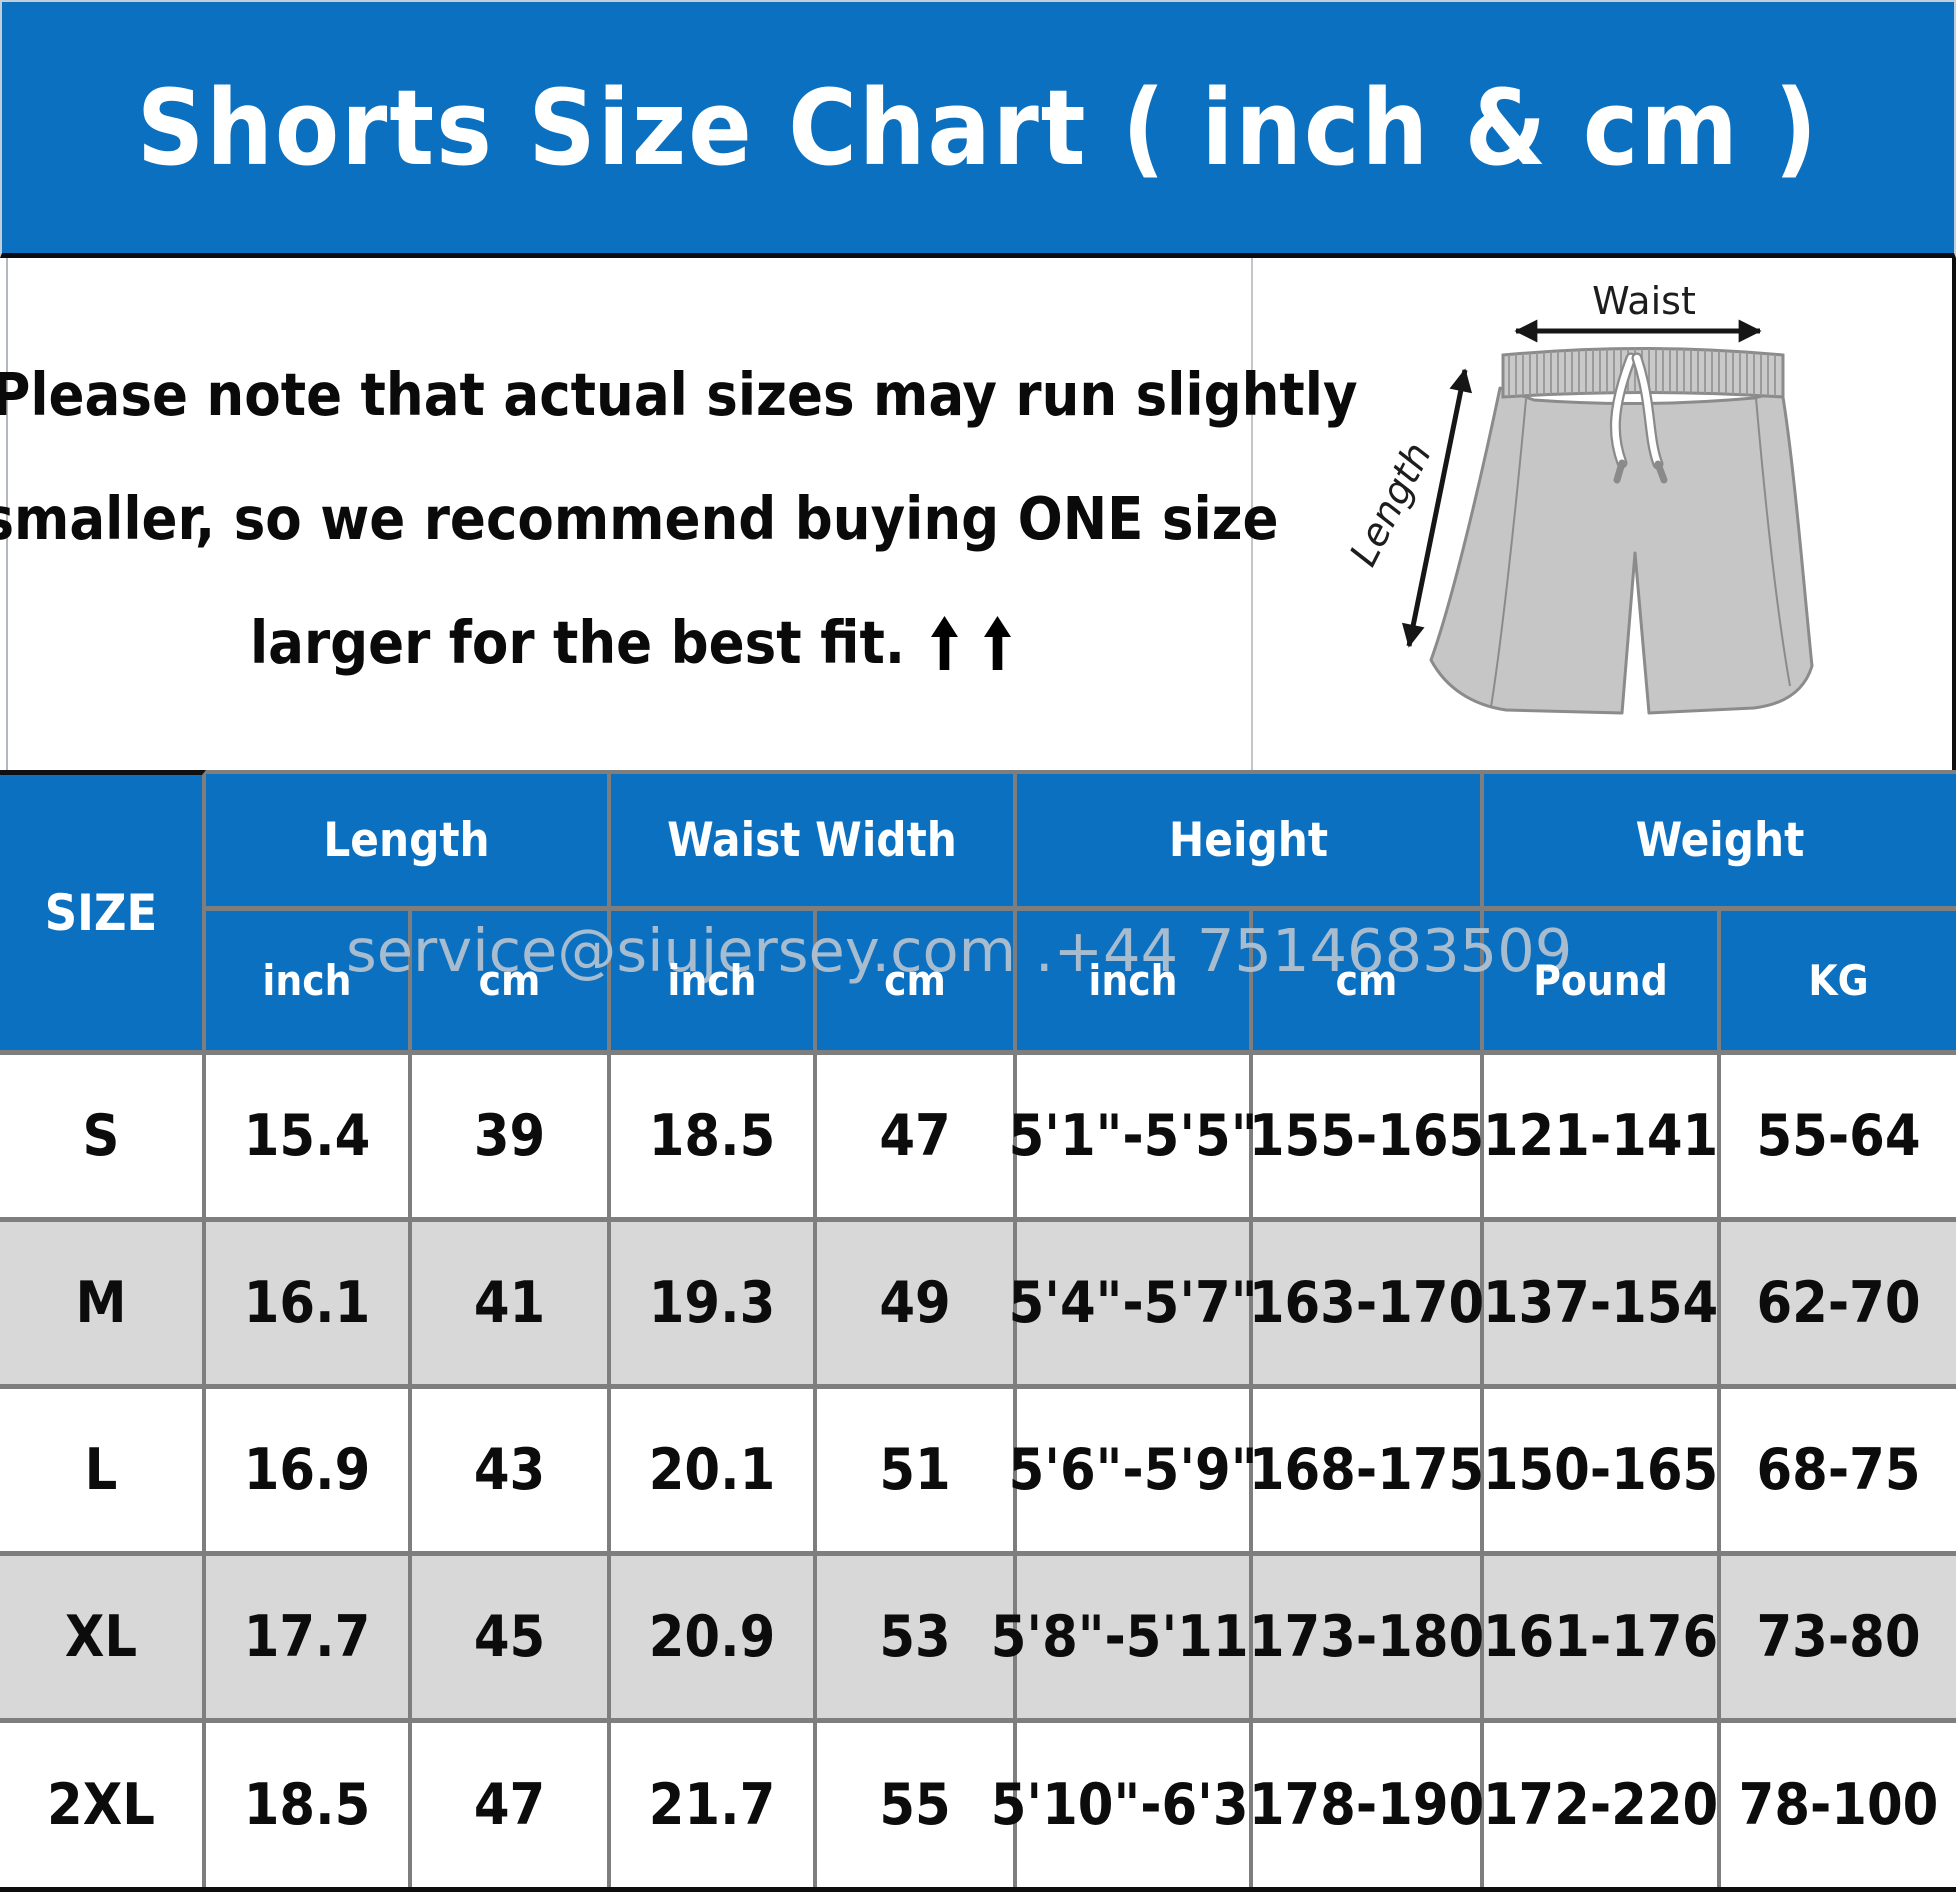 The height and width of the screenshot is (1892, 1956). Describe the element at coordinates (1366, 1305) in the screenshot. I see `data-cell: 163-170` at that location.